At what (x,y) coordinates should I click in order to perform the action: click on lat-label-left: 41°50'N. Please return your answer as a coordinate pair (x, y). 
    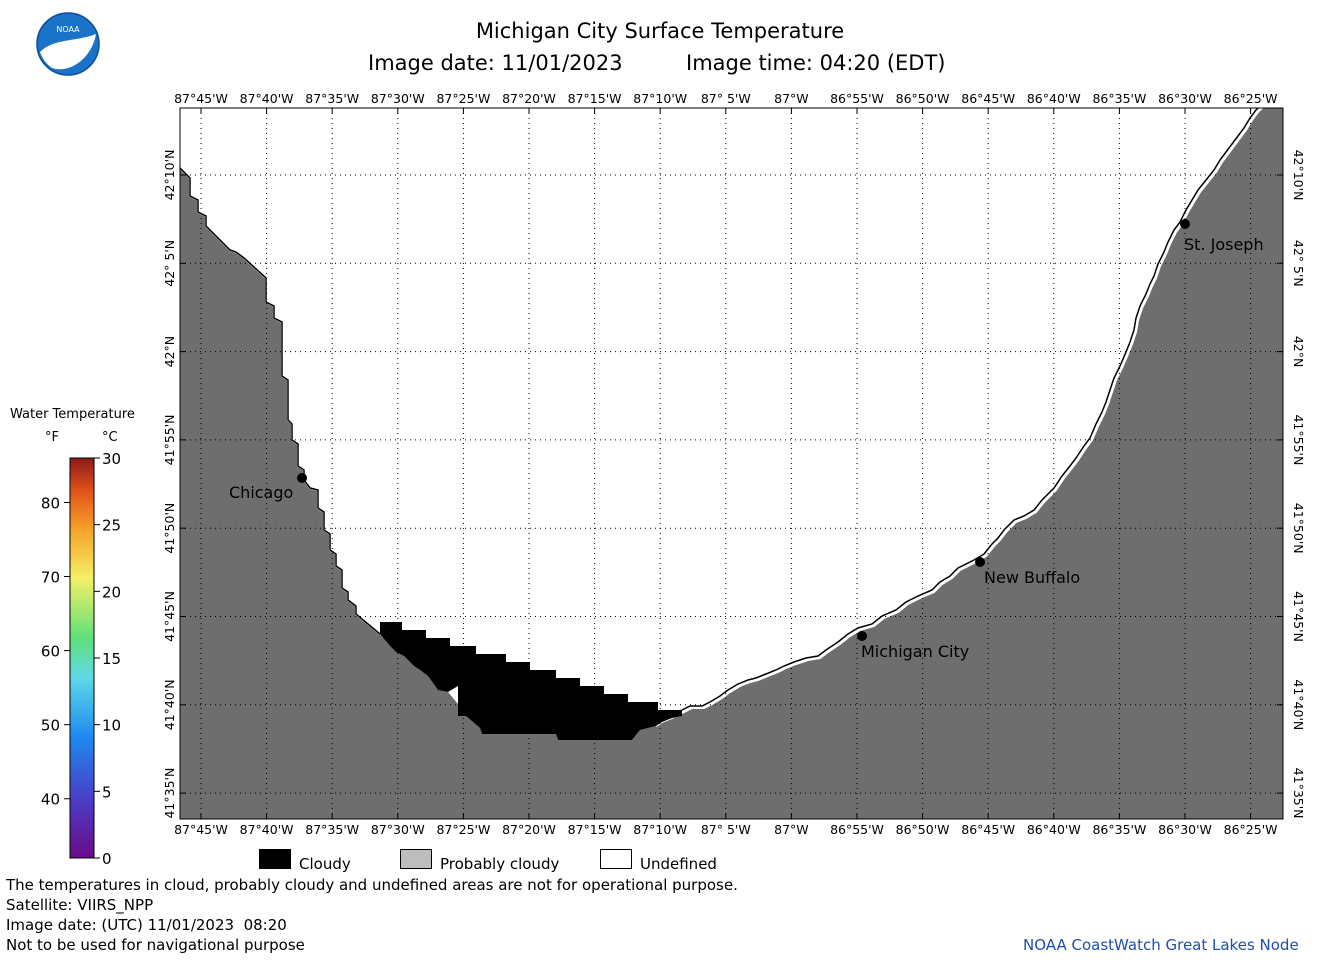
    Looking at the image, I should click on (169, 528).